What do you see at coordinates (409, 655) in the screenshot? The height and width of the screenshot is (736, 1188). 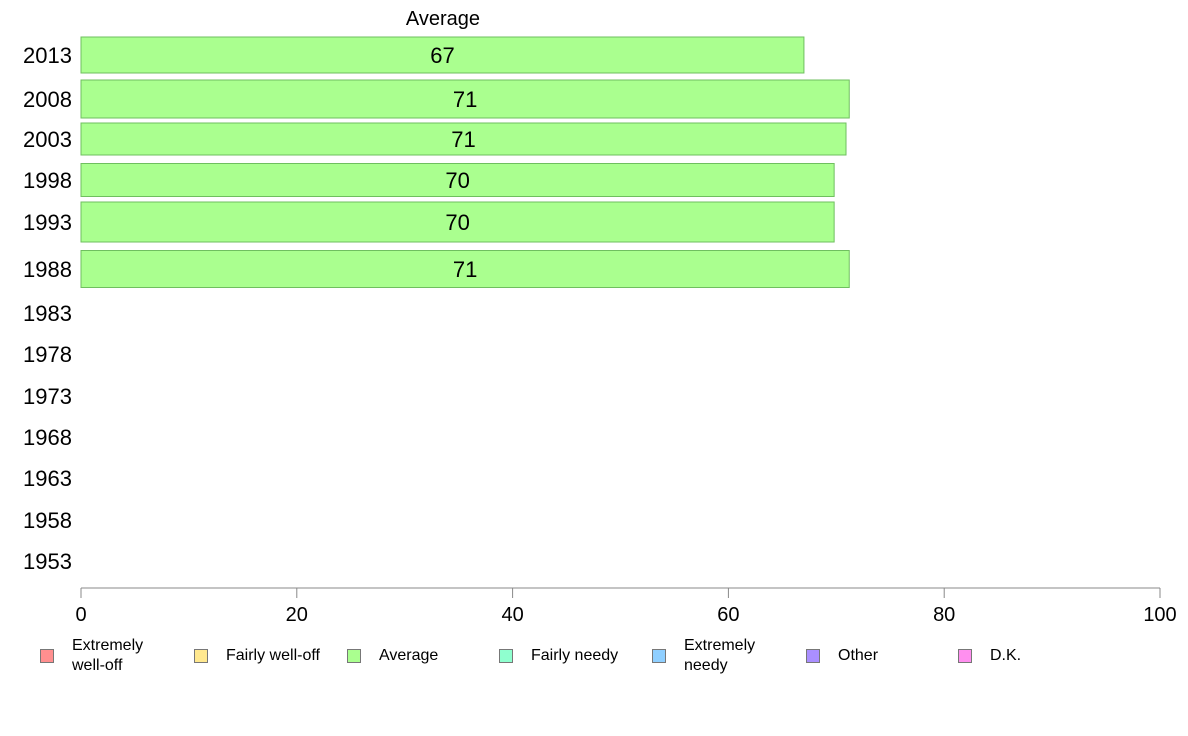 I see `legend-label: Average` at bounding box center [409, 655].